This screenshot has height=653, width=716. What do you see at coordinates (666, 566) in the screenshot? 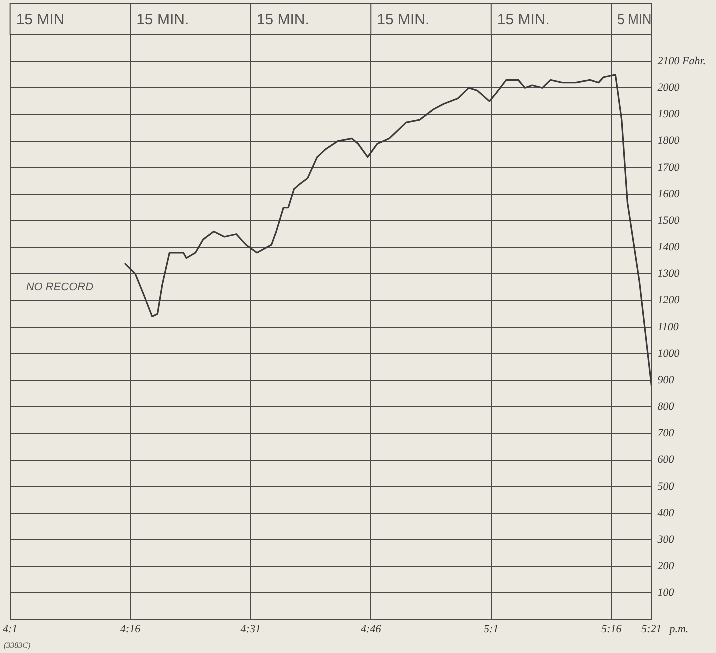
I see `y-tick-label: 200` at bounding box center [666, 566].